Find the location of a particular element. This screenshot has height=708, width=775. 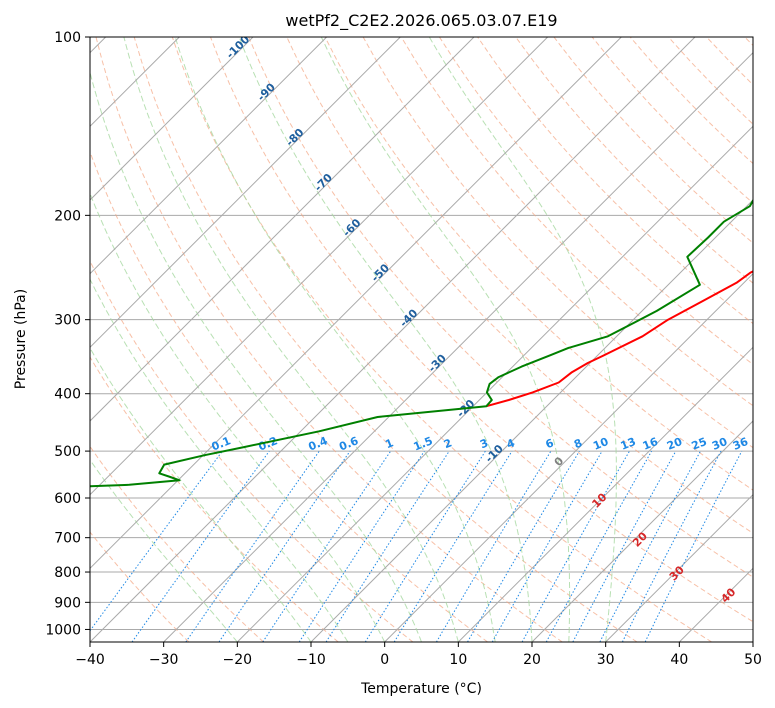

mixing-ratio-label: 2 is located at coordinates (448, 443).